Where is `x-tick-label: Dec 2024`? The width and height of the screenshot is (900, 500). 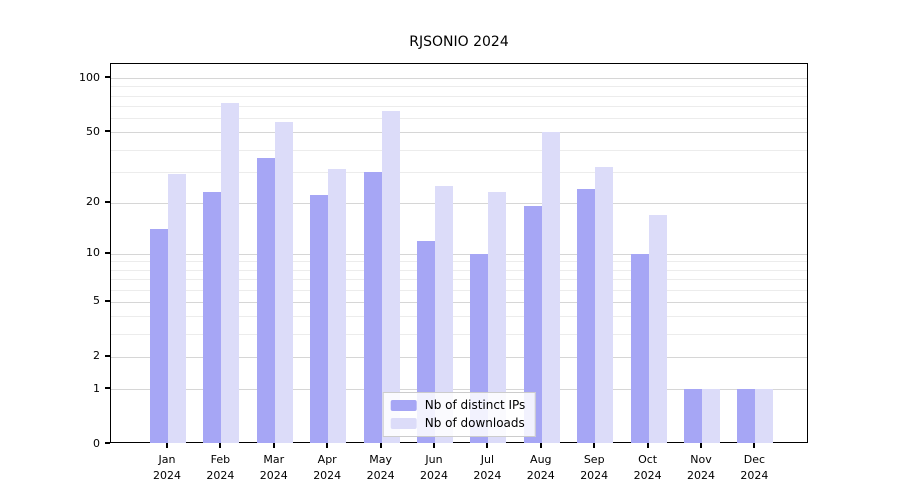 x-tick-label: Dec 2024 is located at coordinates (754, 468).